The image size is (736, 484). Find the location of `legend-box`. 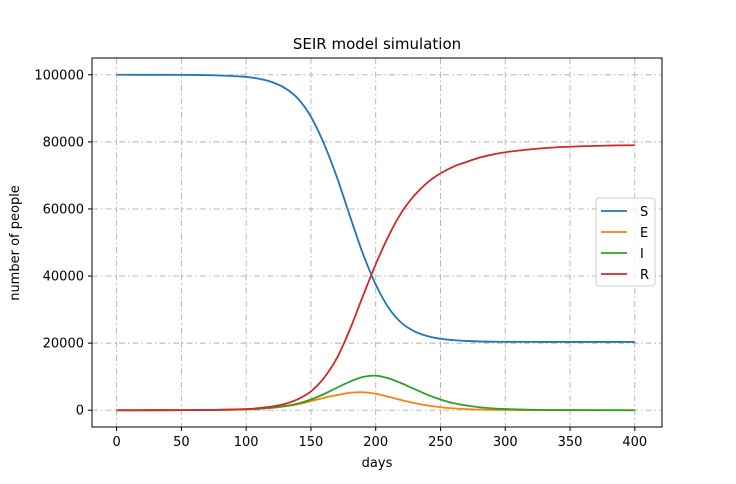

legend-box is located at coordinates (625, 242).